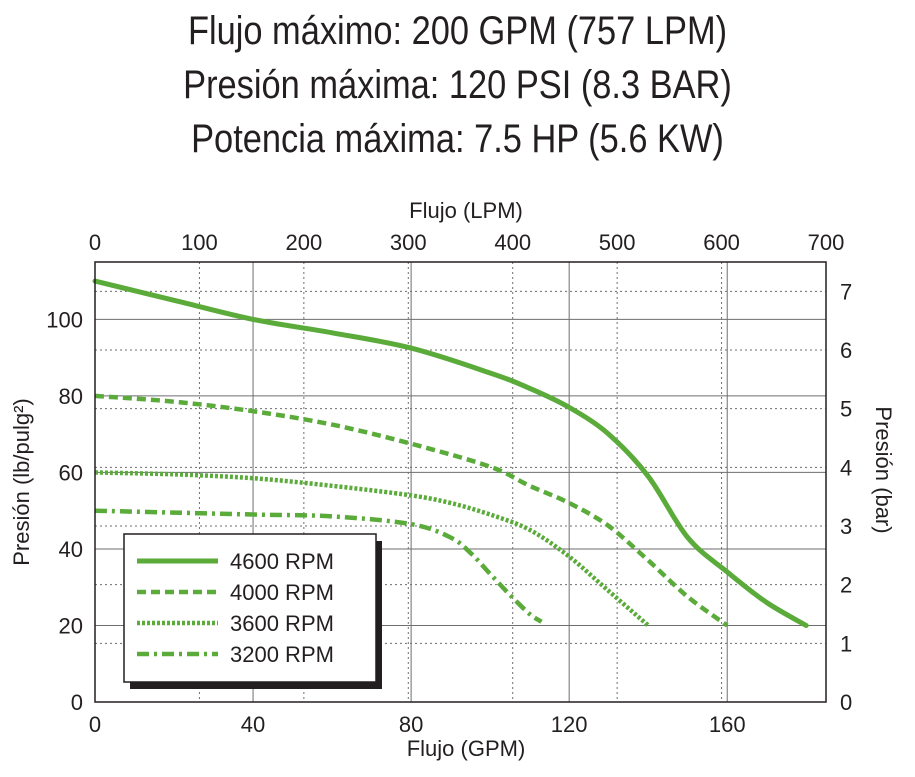 The image size is (915, 777). Describe the element at coordinates (282, 654) in the screenshot. I see `legend-label-3200-rpm: 3200 RPM` at that location.